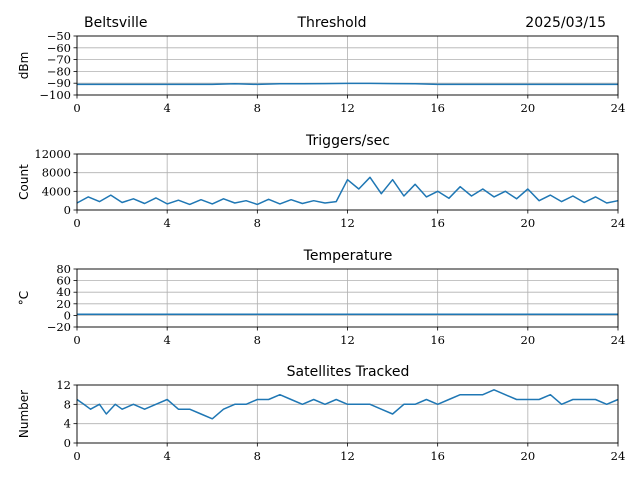  What do you see at coordinates (59, 71) in the screenshot?
I see `y-tick-label: −80` at bounding box center [59, 71].